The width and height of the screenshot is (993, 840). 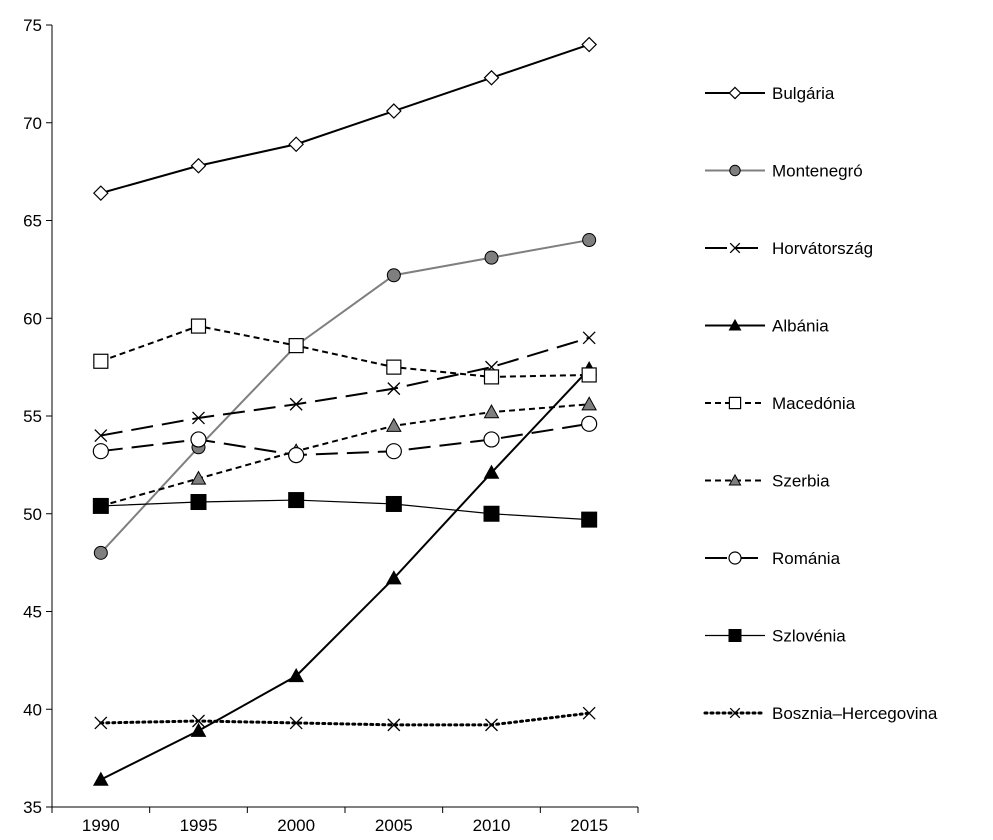 I want to click on y-tick-label: 55, so click(x=32, y=416).